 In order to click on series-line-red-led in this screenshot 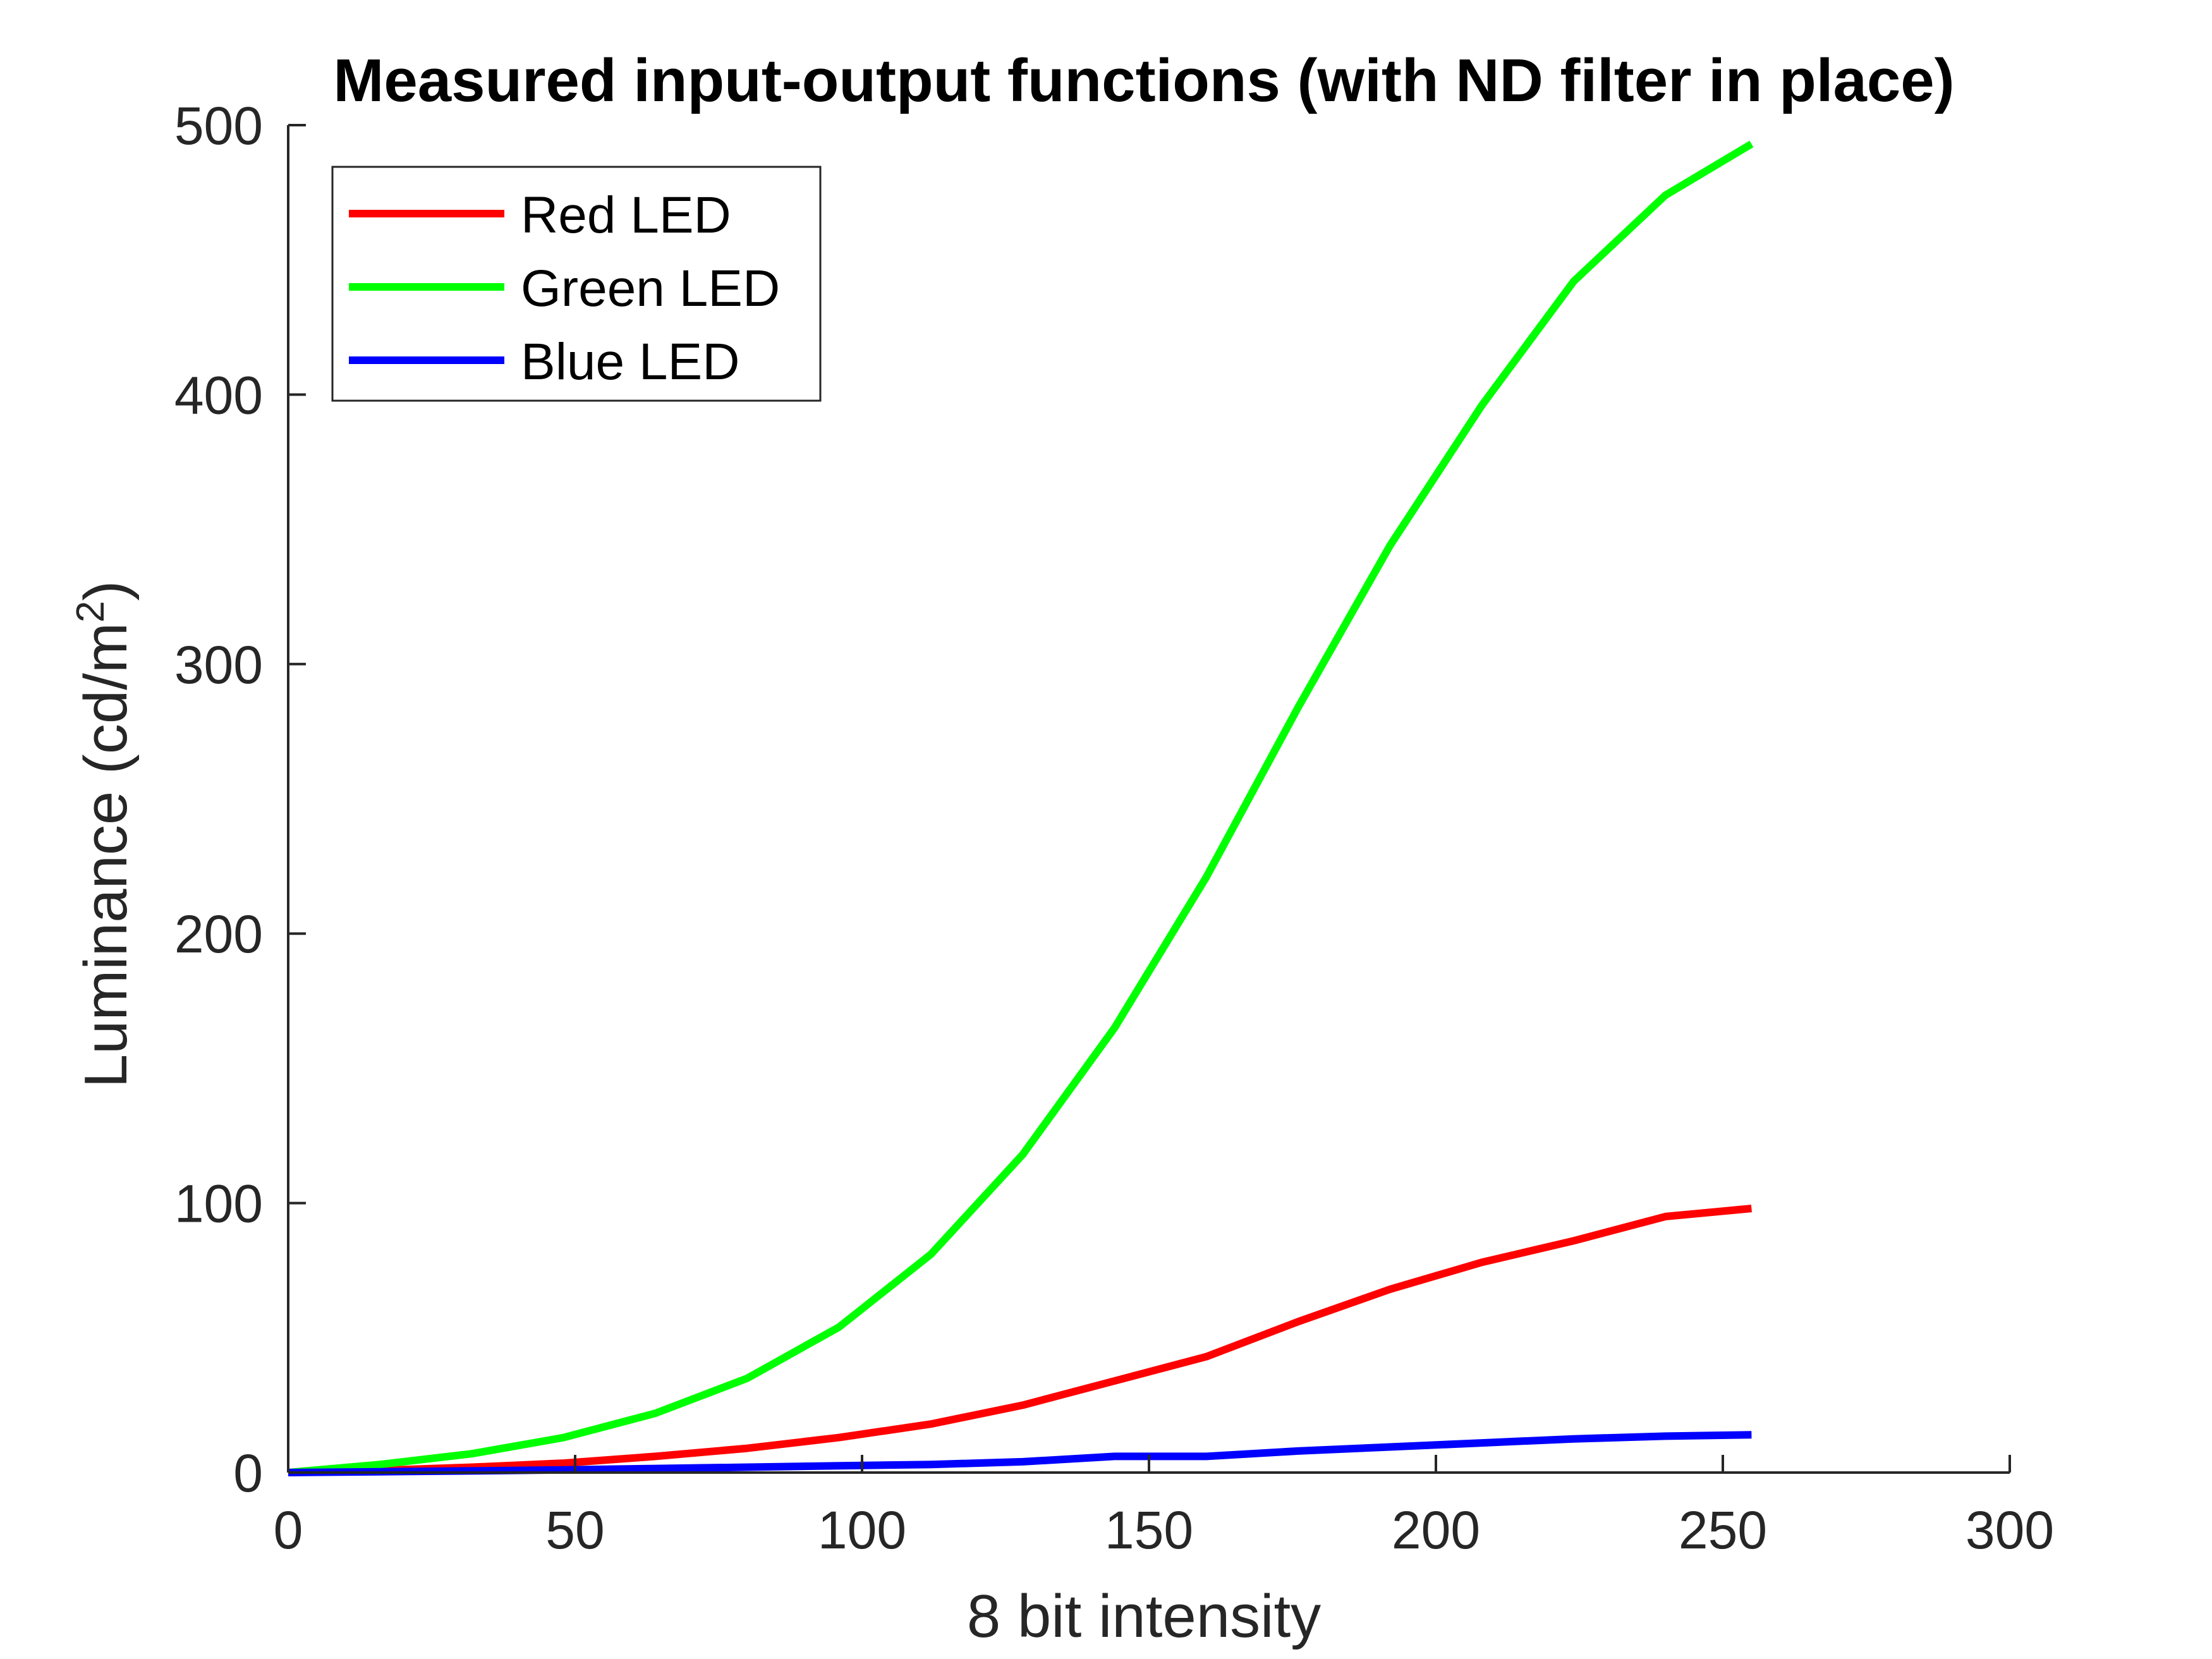, I will do `click(1020, 1340)`.